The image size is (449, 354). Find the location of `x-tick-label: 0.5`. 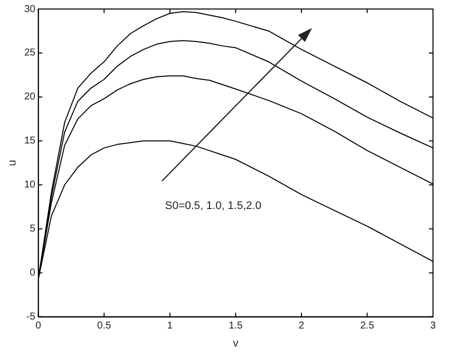

x-tick-label: 0.5 is located at coordinates (104, 326).